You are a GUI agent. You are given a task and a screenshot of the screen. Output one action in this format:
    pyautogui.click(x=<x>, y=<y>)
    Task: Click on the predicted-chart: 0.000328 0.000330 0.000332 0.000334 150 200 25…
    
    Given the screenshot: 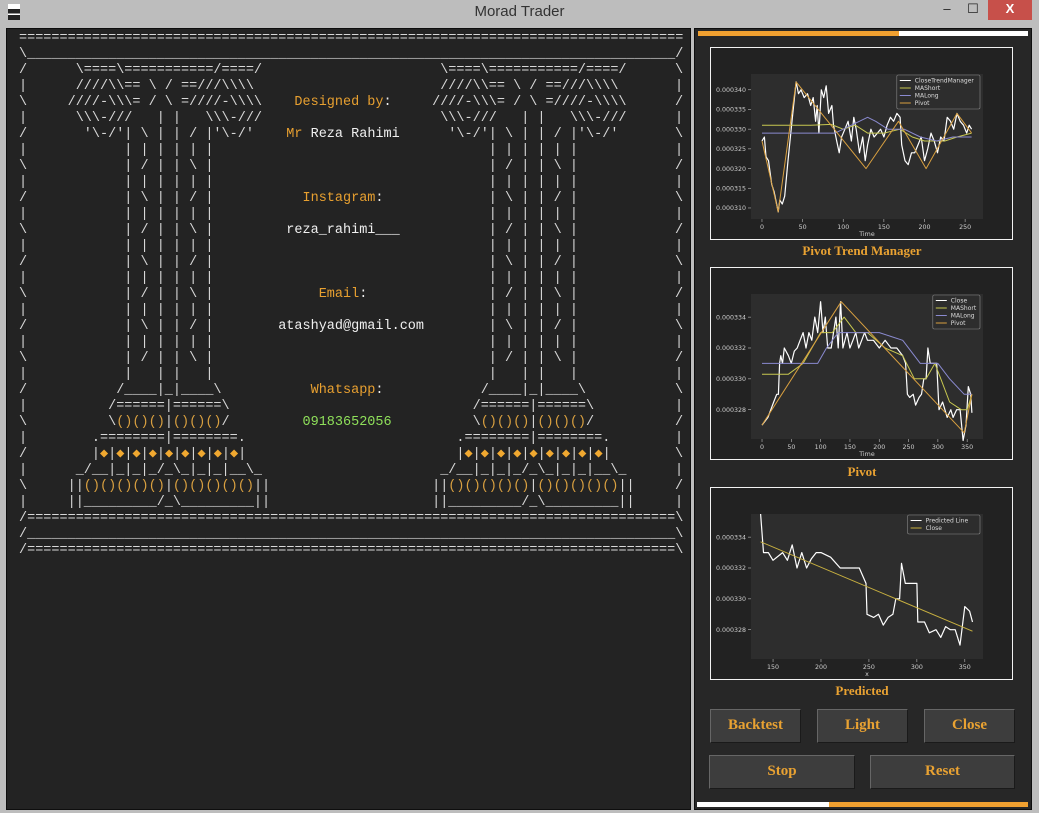 What is the action you would take?
    pyautogui.click(x=861, y=583)
    